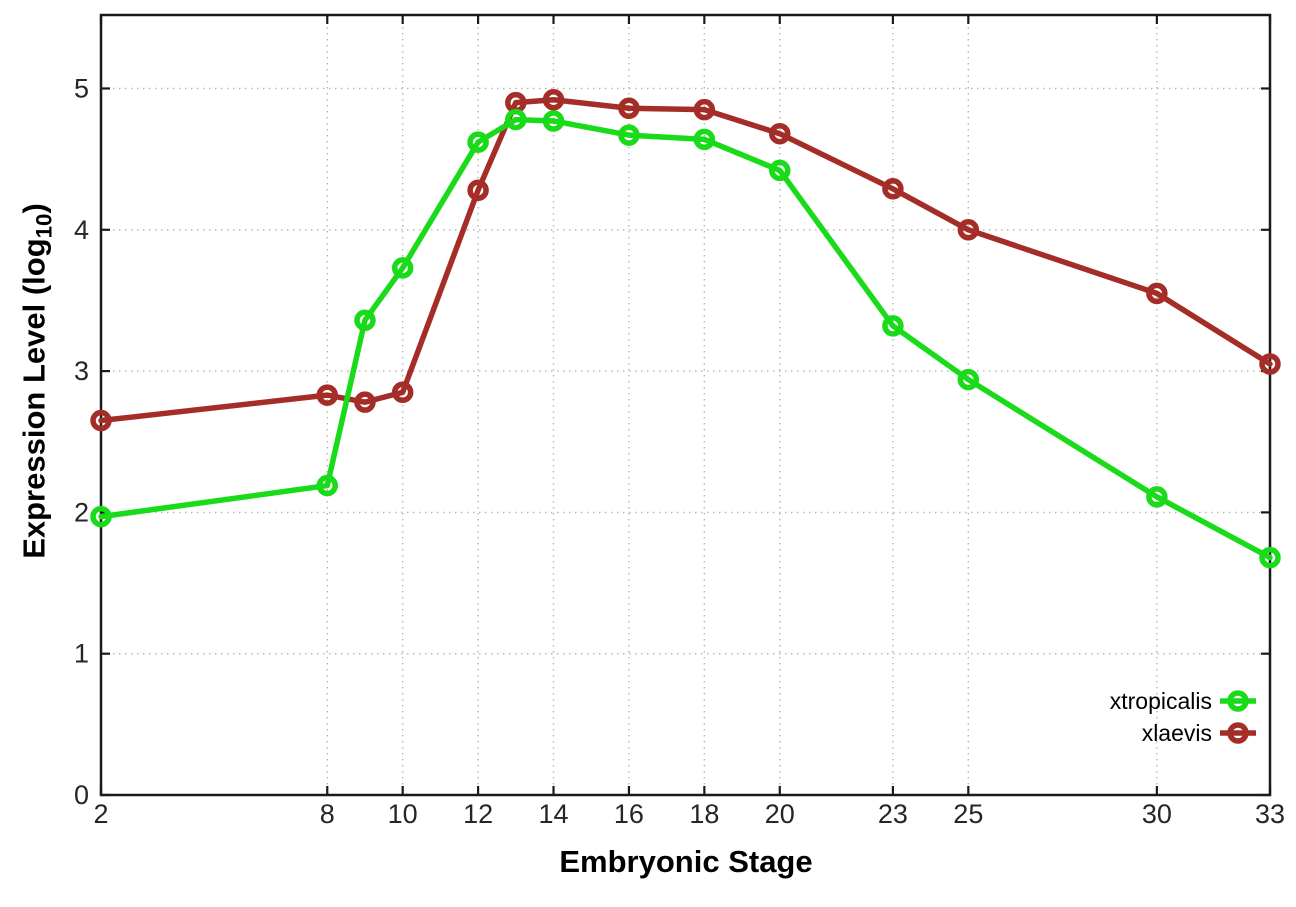  What do you see at coordinates (704, 814) in the screenshot?
I see `x-tick-label: 18` at bounding box center [704, 814].